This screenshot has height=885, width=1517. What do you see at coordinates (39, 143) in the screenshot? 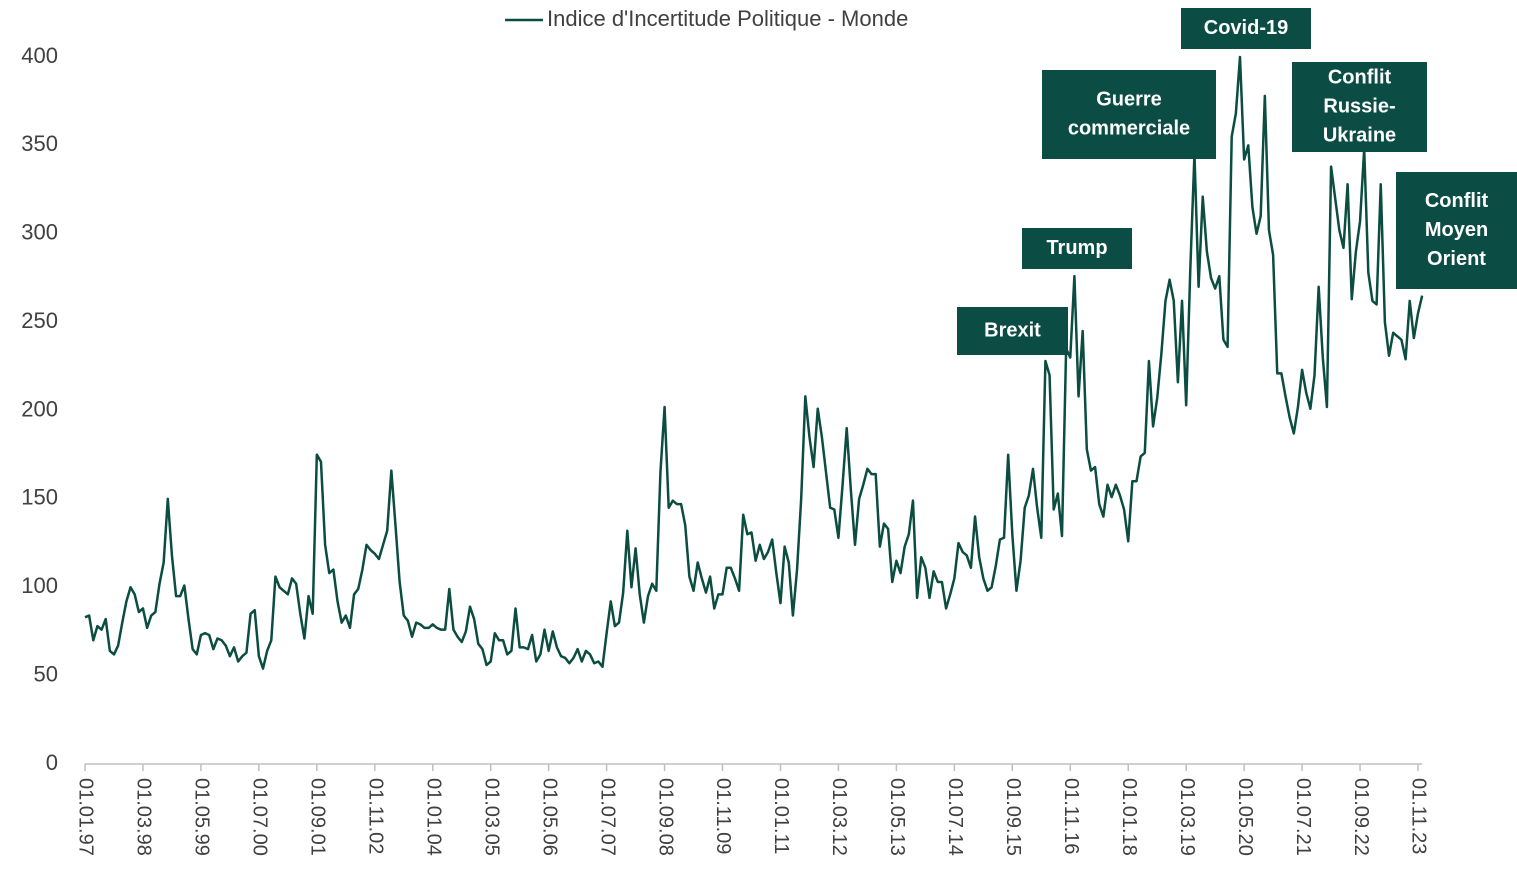
I see `y-tick-label: 350` at bounding box center [39, 143].